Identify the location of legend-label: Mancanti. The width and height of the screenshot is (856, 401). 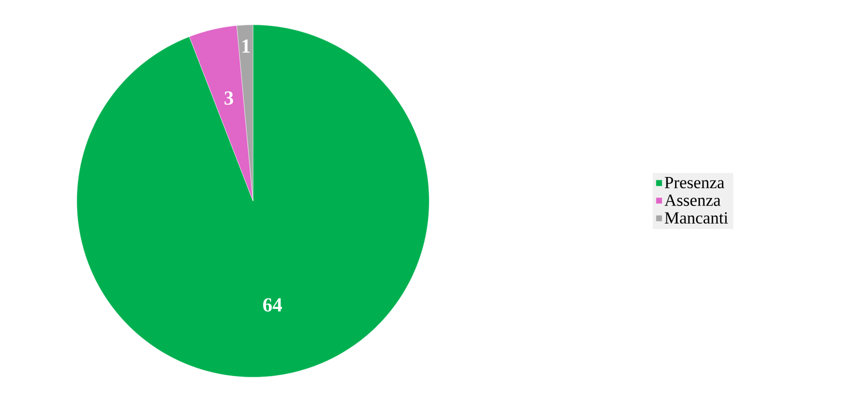
(696, 218).